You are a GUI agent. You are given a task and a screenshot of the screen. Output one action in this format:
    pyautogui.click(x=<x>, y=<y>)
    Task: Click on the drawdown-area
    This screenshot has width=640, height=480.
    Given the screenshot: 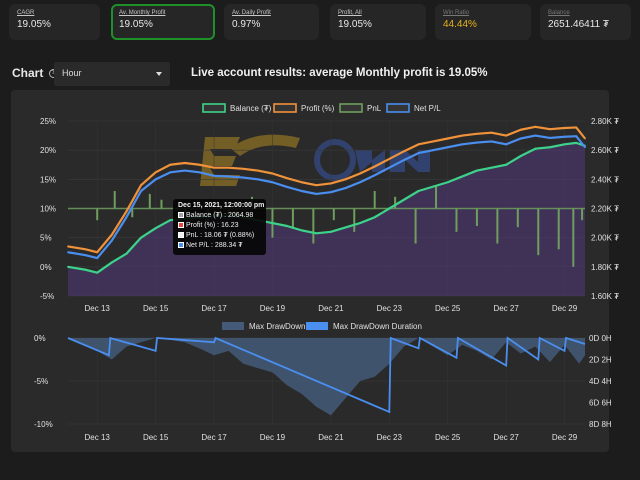 What is the action you would take?
    pyautogui.click(x=326, y=377)
    